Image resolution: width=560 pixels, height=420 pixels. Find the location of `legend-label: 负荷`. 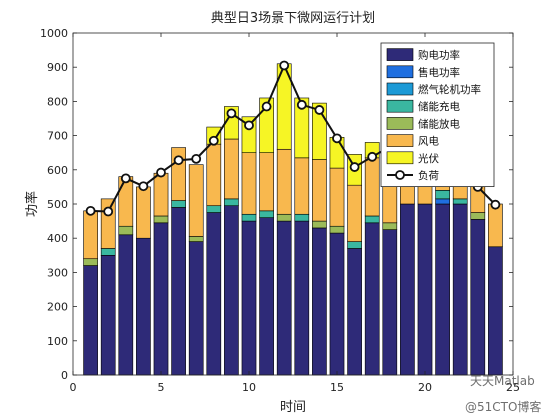

legend-label: 负荷 is located at coordinates (428, 175).